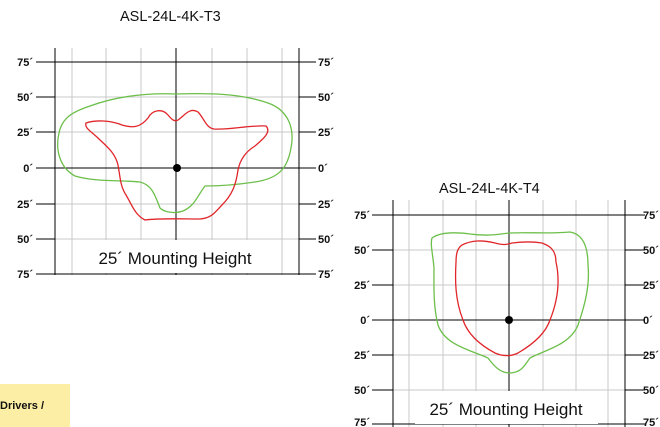 This screenshot has width=660, height=427. Describe the element at coordinates (323, 169) in the screenshot. I see `tick-right-t3: 0´` at that location.